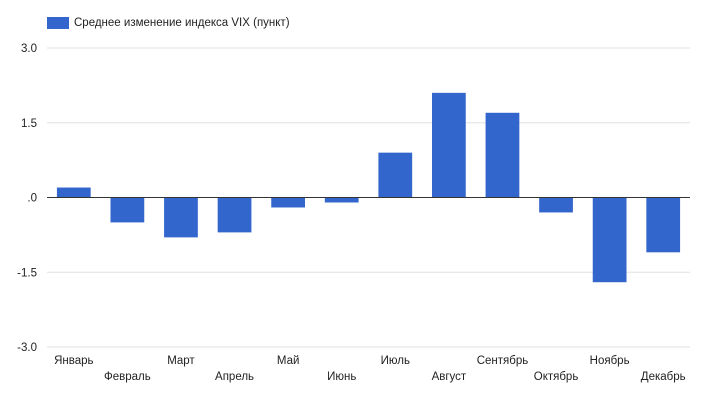 This screenshot has height=405, width=713. I want to click on x-tick-label: Январь, so click(73, 361).